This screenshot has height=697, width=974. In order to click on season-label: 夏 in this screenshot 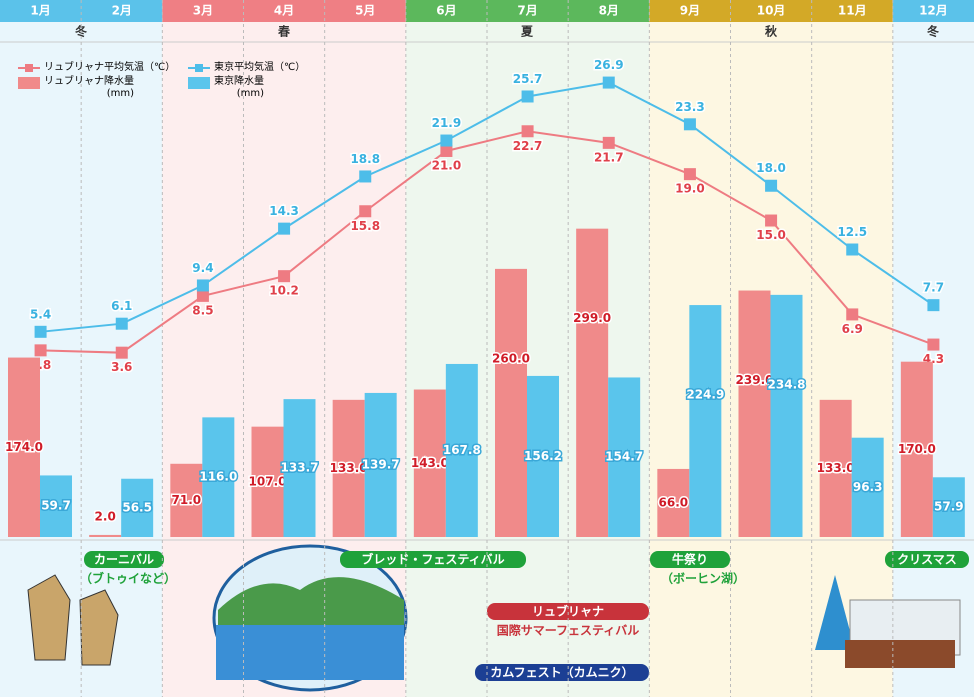, I will do `click(527, 32)`.